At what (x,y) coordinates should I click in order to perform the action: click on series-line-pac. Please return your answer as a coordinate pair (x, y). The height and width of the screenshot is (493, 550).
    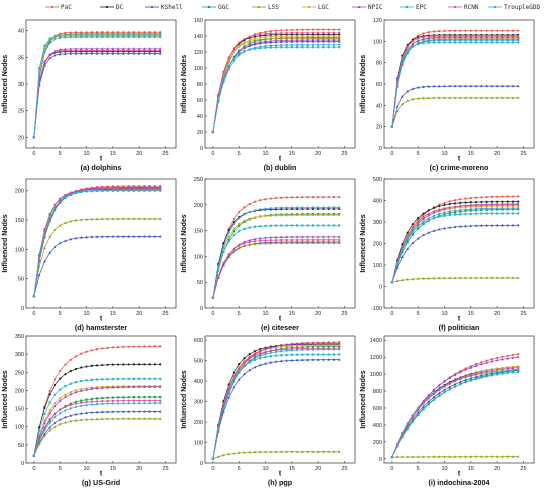
    Looking at the image, I should click on (97, 241).